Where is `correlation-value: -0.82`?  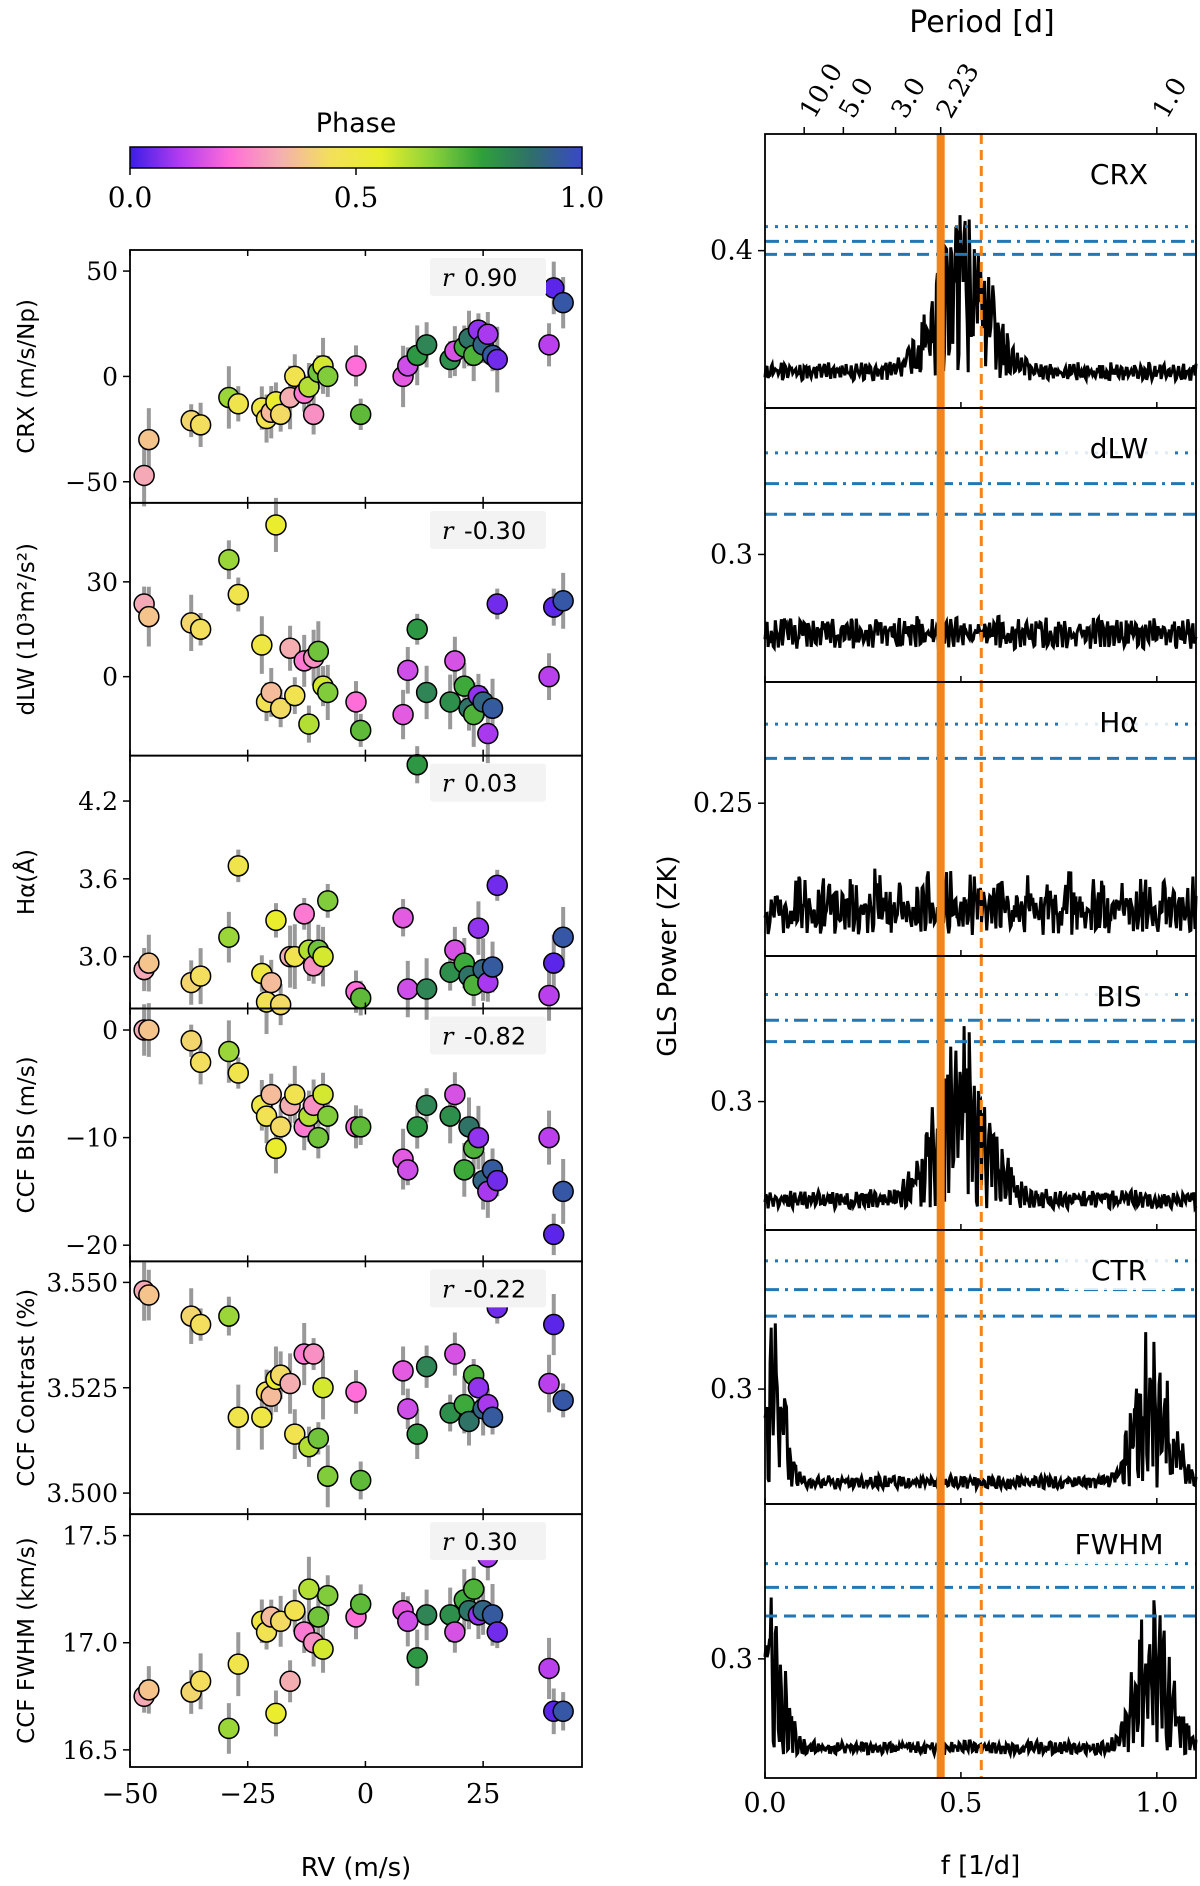
correlation-value: -0.82 is located at coordinates (495, 1037).